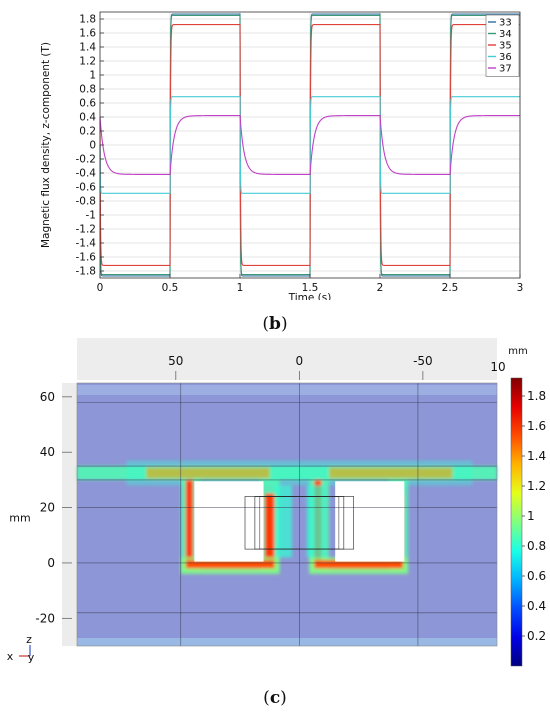 The width and height of the screenshot is (550, 715). I want to click on x-tick-label: 2.5, so click(450, 288).